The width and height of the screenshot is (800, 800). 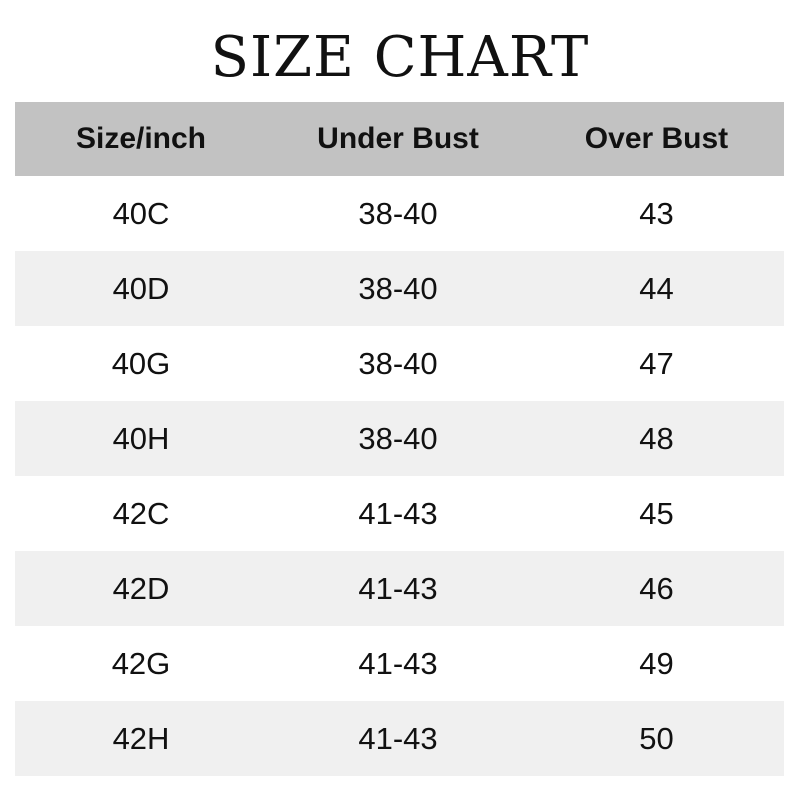 What do you see at coordinates (141, 588) in the screenshot?
I see `size-cell: 42D` at bounding box center [141, 588].